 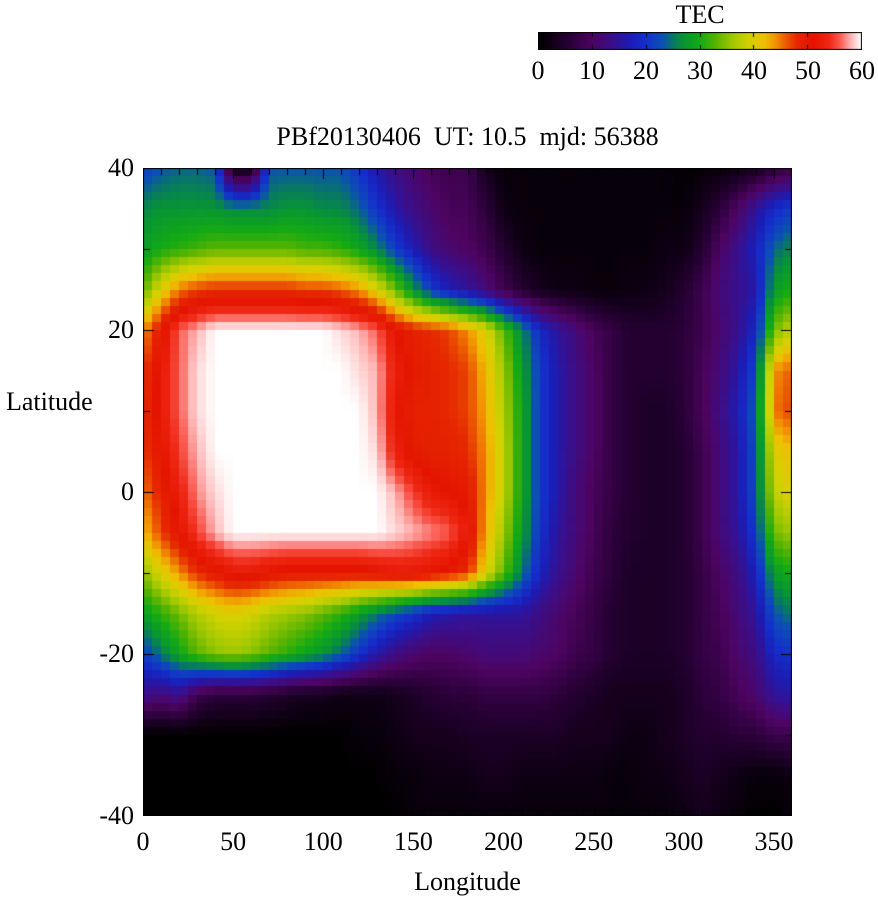 I want to click on y-tick-label: 0, so click(x=127, y=491).